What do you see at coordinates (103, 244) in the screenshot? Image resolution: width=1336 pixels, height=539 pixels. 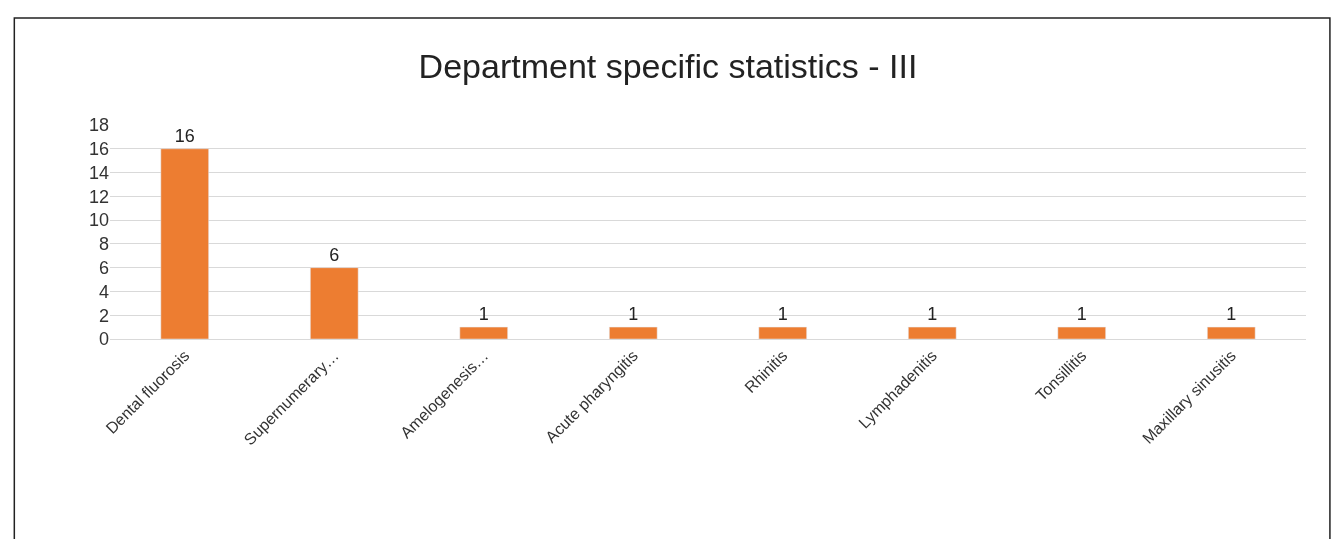 I see `y-tick-label: 8` at bounding box center [103, 244].